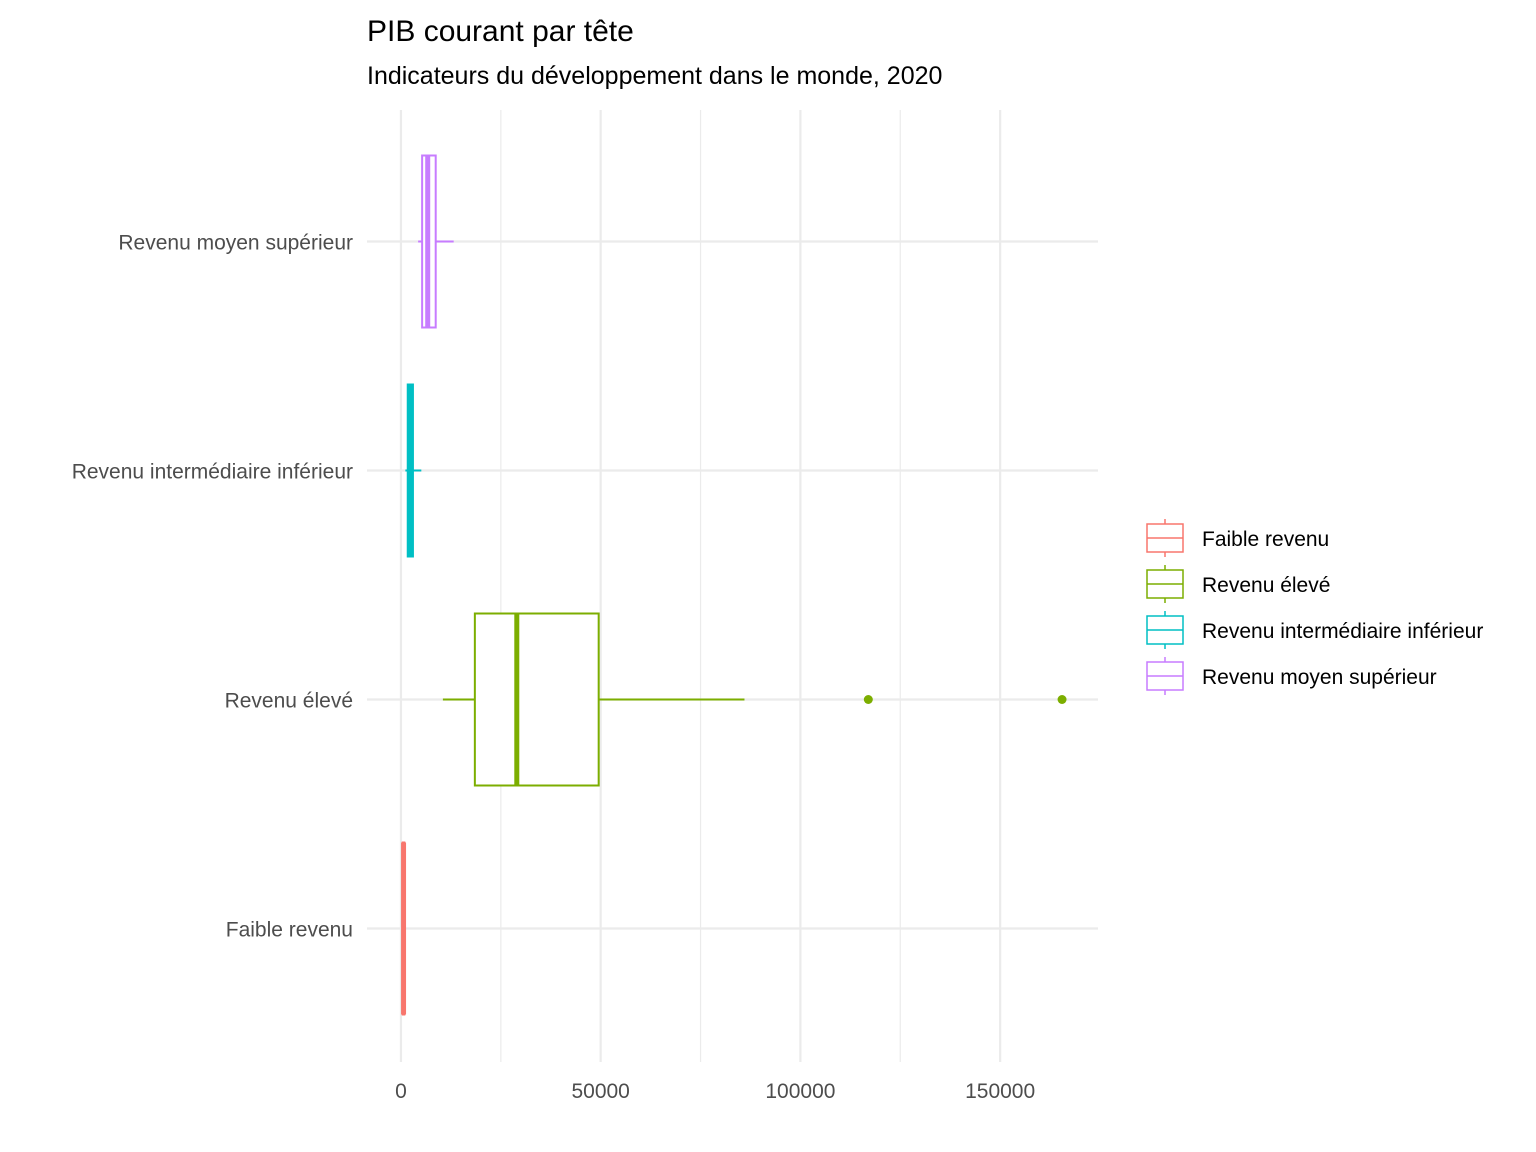 The height and width of the screenshot is (1152, 1536). Describe the element at coordinates (536, 699) in the screenshot. I see `box-rect` at that location.